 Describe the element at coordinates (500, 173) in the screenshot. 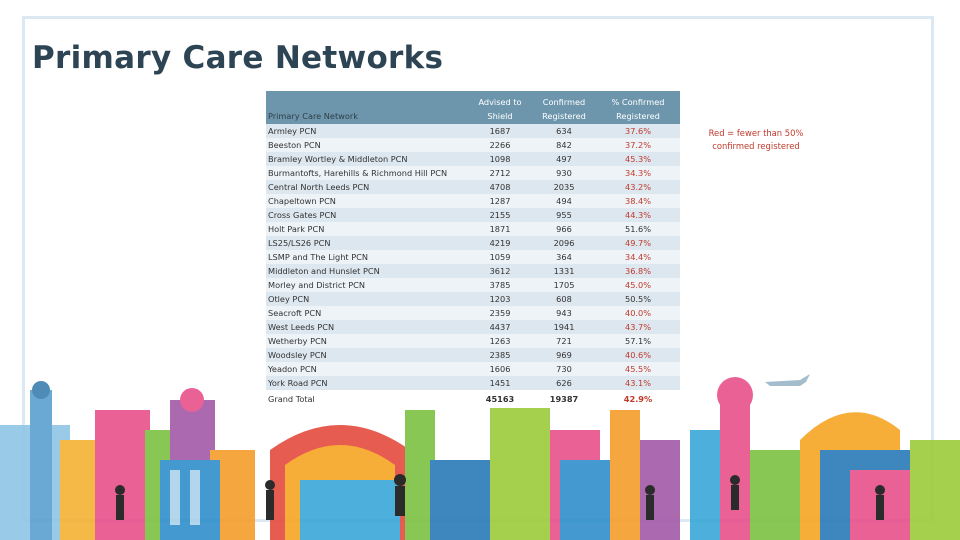

I see `cell-advised-to-shield: 2712` at that location.